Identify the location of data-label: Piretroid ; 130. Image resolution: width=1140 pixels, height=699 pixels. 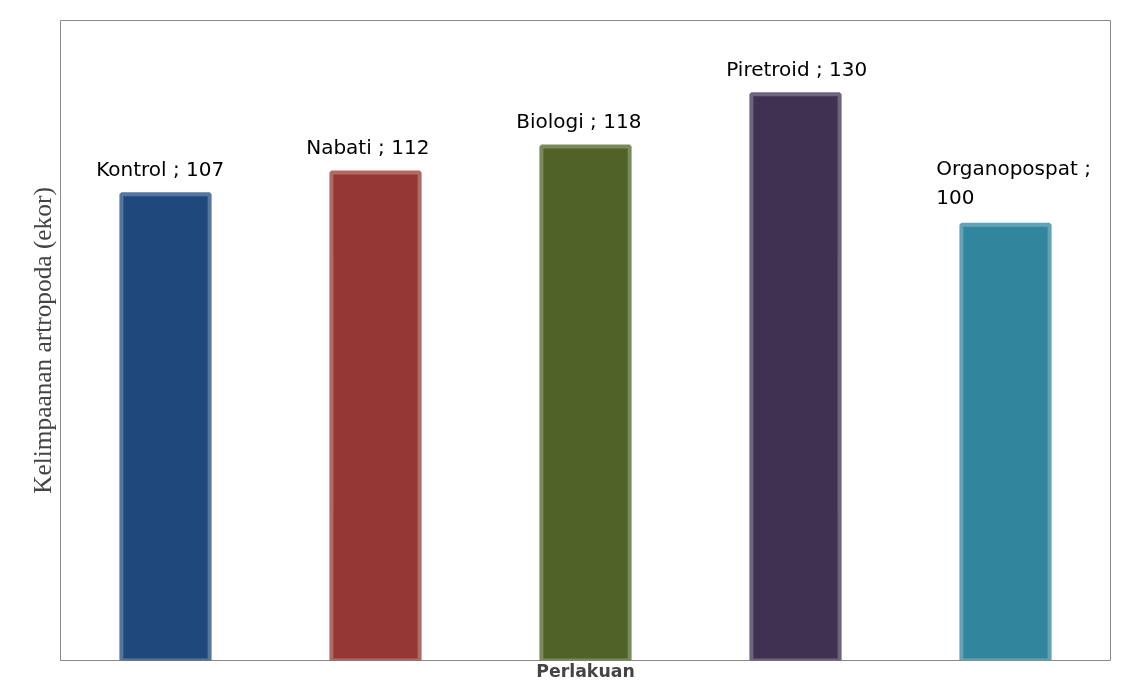
(797, 68).